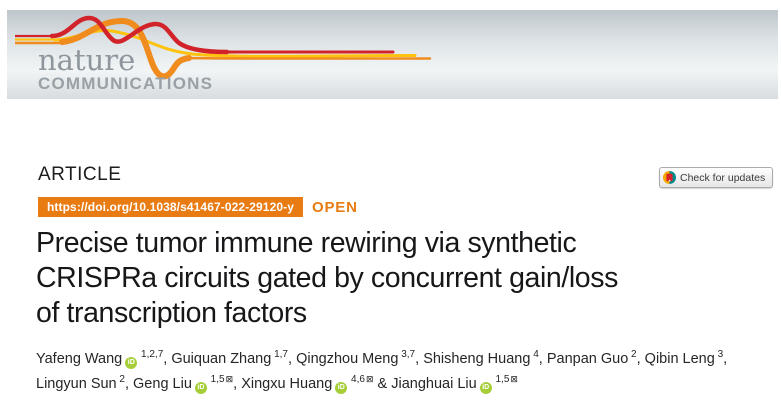 The image size is (781, 415). I want to click on check-for-updates-button: Check for updates, so click(716, 177).